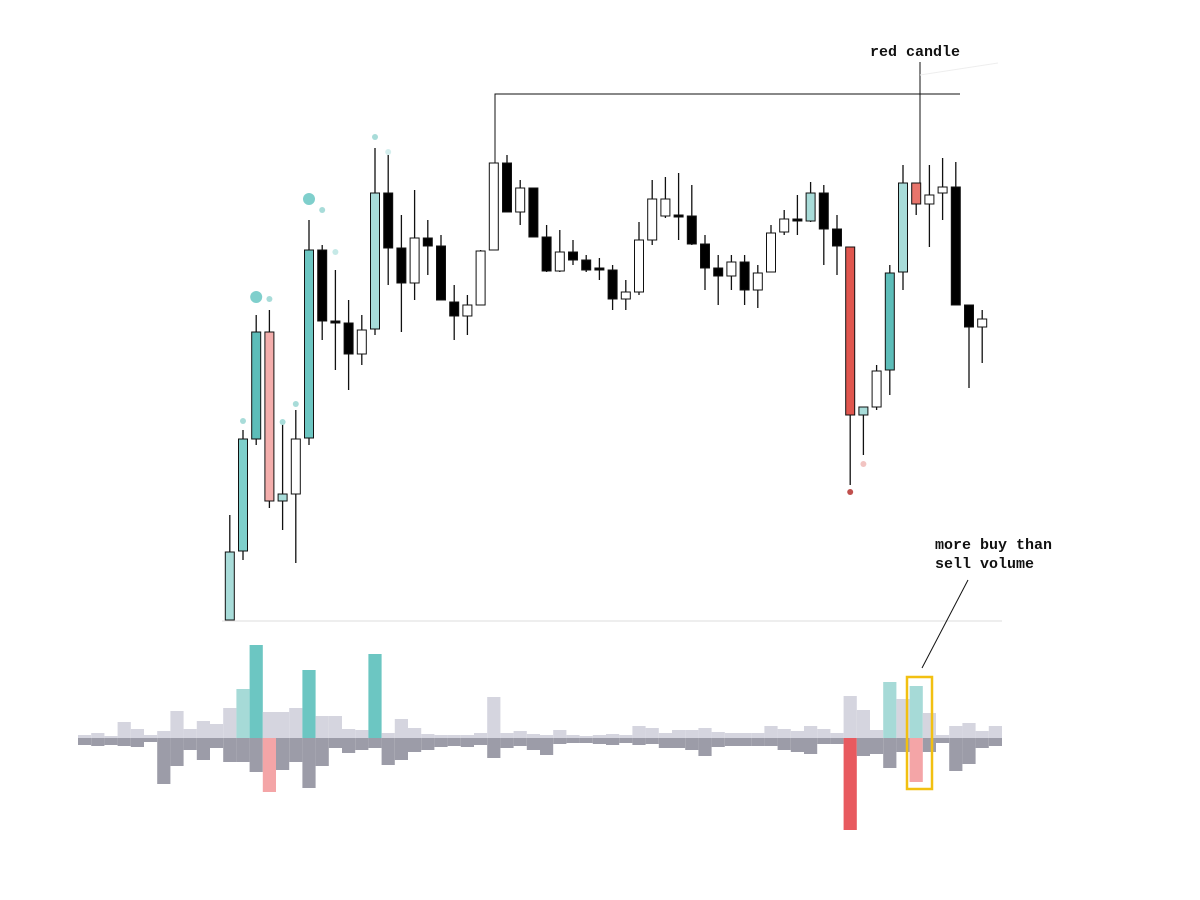 This screenshot has width=1200, height=900. Describe the element at coordinates (915, 52) in the screenshot. I see `annotation: red candle` at that location.